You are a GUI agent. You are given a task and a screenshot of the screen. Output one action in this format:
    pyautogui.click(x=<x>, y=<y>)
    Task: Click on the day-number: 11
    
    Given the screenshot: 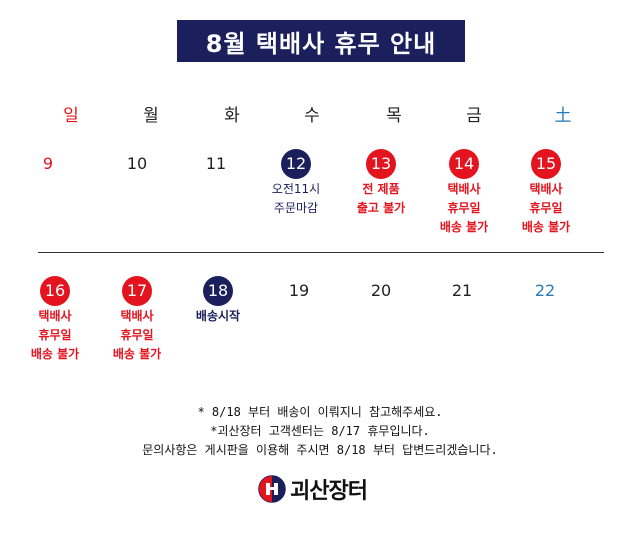 What is the action you would take?
    pyautogui.click(x=216, y=163)
    